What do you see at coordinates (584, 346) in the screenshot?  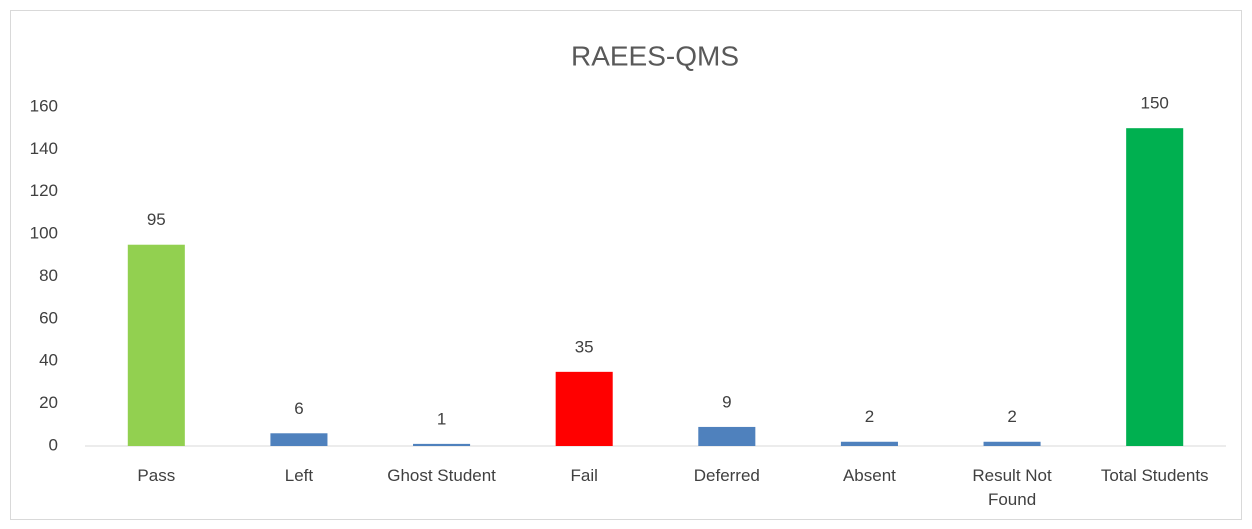 I see `data-label: 35` at bounding box center [584, 346].